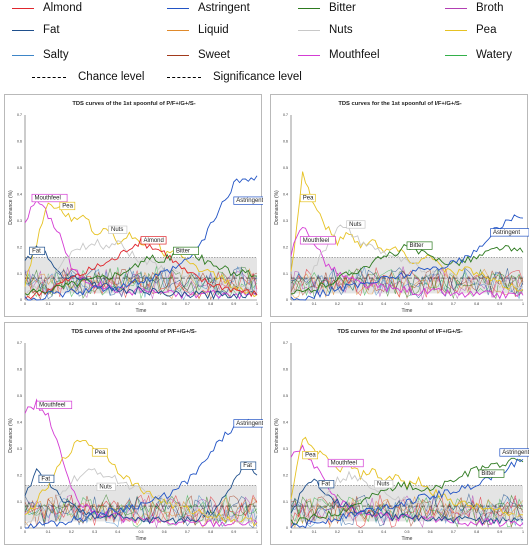  What do you see at coordinates (285, 221) in the screenshot?
I see `y-tick-label: 0.3` at bounding box center [285, 221].